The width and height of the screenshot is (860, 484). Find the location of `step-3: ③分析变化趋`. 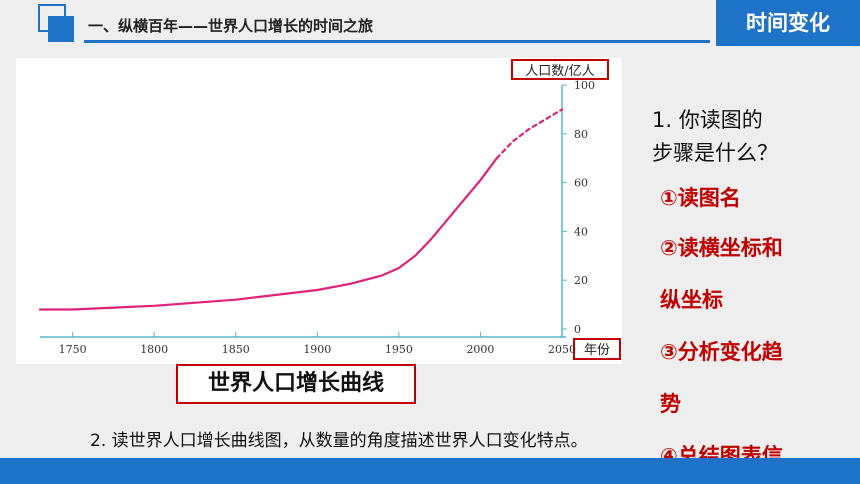

step-3: ③分析变化趋 is located at coordinates (721, 352).